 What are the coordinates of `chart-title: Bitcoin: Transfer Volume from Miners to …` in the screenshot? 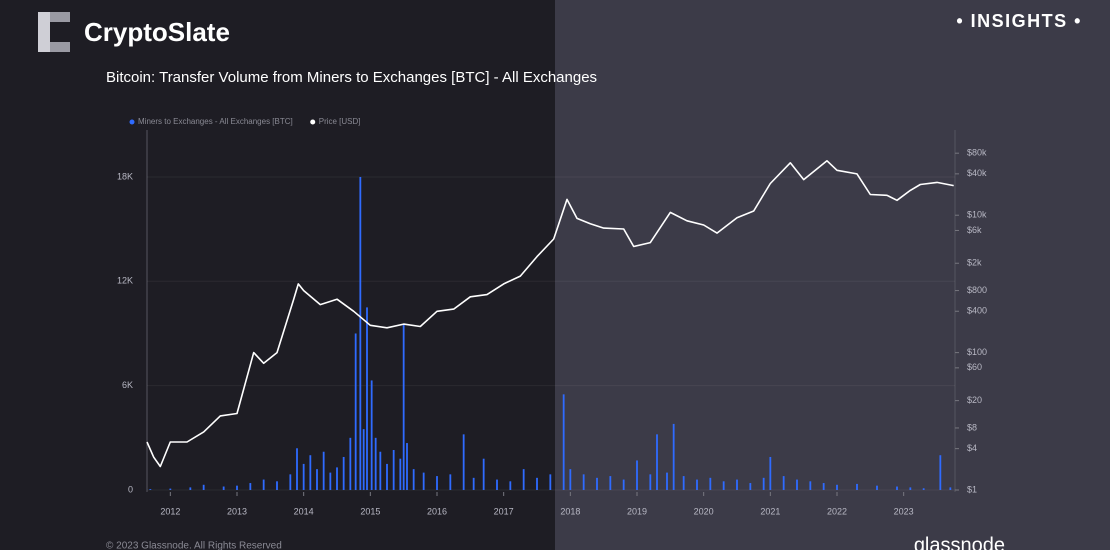 It's located at (351, 77).